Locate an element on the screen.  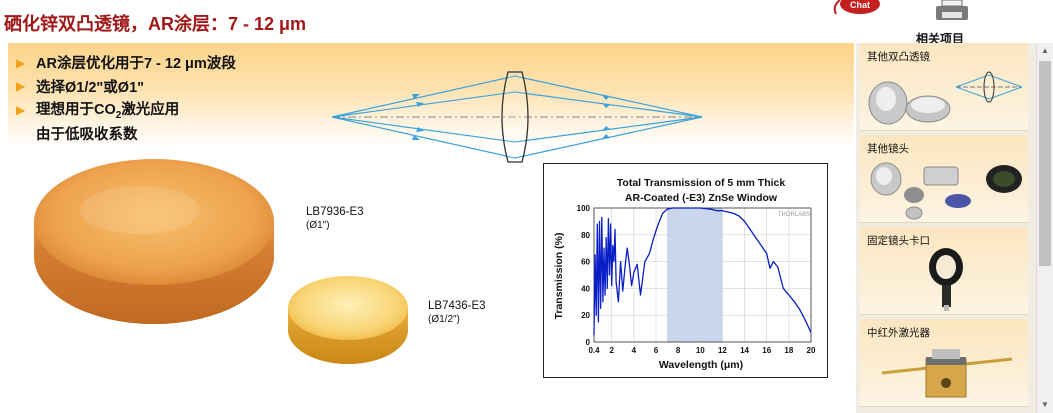
feature-item: ▶ 理想用于CO2激光应用 is located at coordinates (126, 110).